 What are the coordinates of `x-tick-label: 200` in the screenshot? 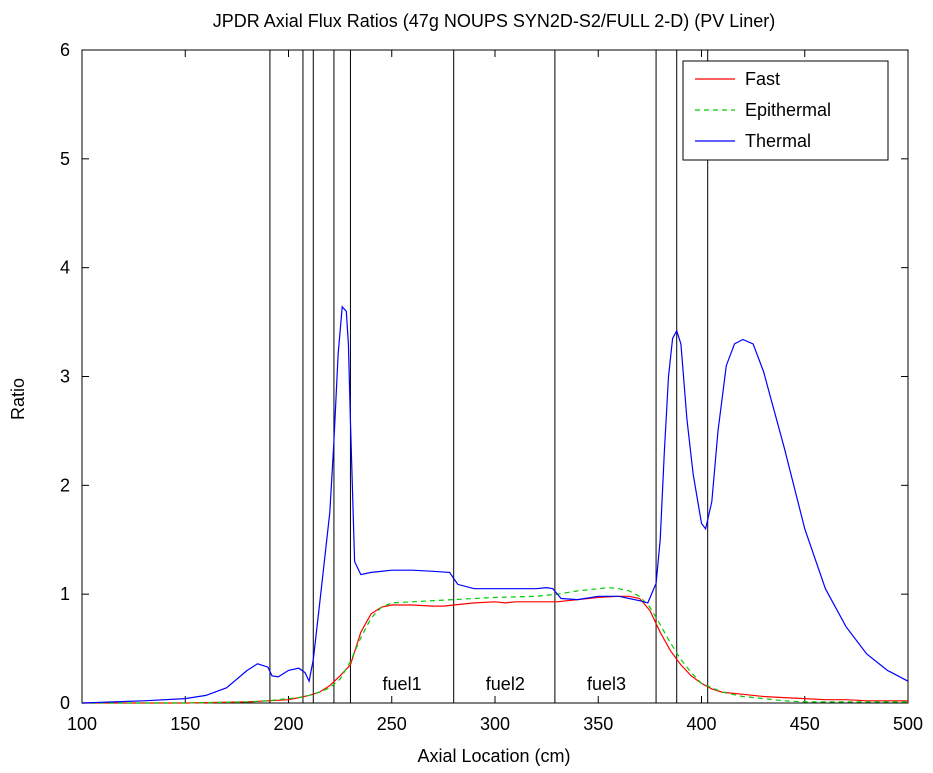 It's located at (288, 724).